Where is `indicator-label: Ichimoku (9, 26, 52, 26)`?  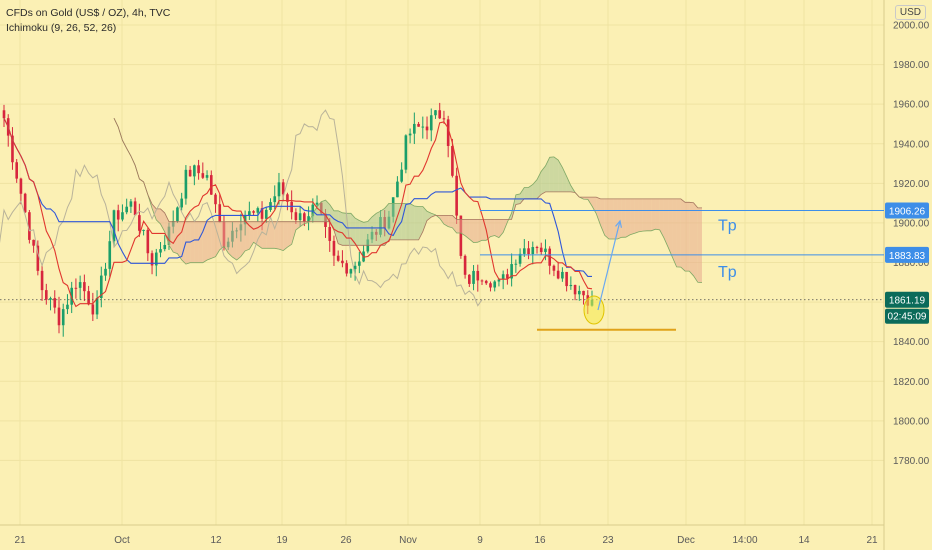 indicator-label: Ichimoku (9, 26, 52, 26) is located at coordinates (61, 28).